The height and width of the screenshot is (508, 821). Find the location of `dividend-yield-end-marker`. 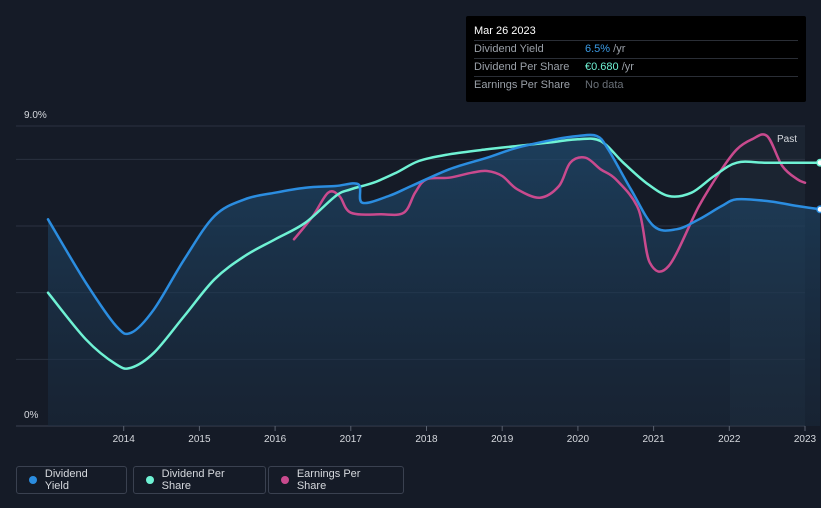

dividend-yield-end-marker is located at coordinates (818, 209).